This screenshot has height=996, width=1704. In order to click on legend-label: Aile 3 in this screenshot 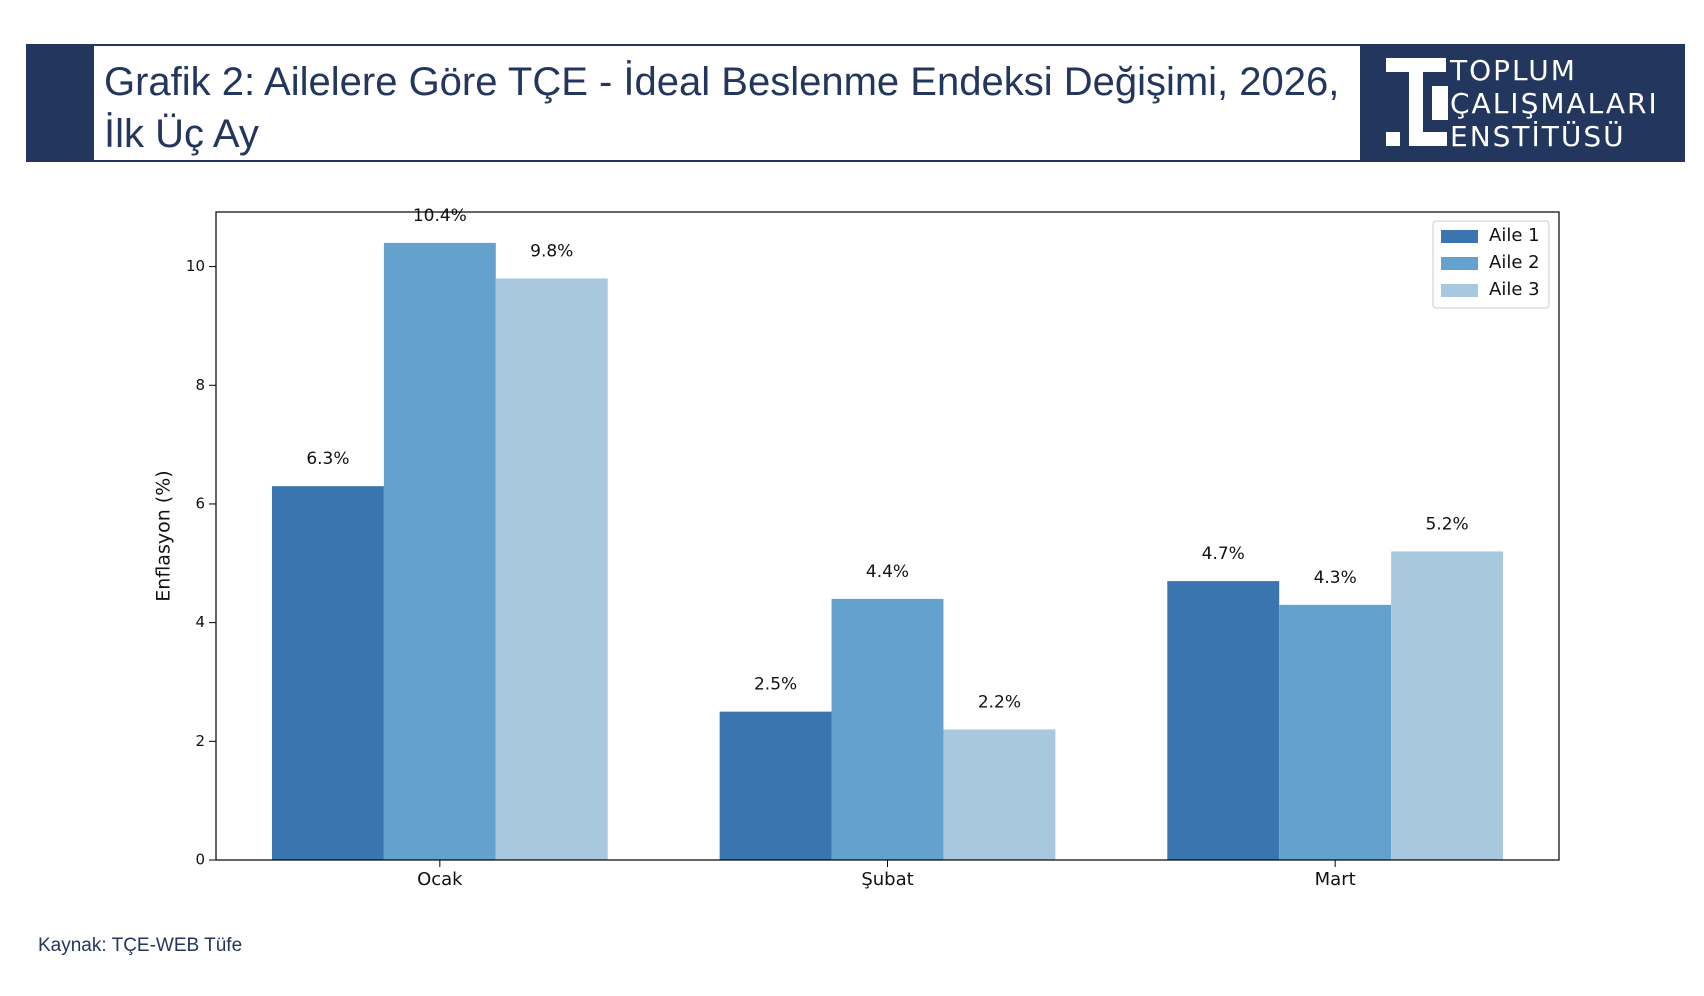, I will do `click(1514, 289)`.